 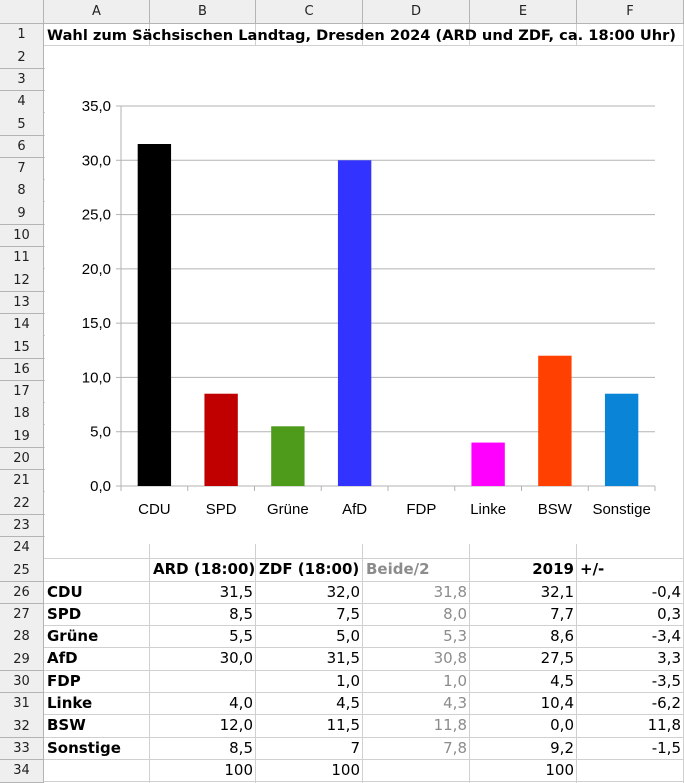 I want to click on party-name-cell: CDU, so click(x=65, y=591).